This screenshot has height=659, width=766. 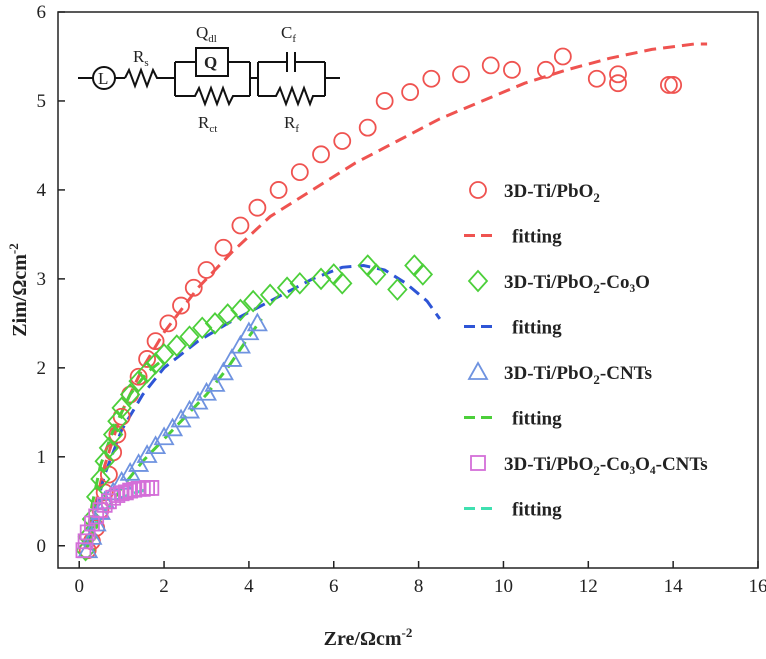 I want to click on legend-item-f2: fitting, so click(x=513, y=328).